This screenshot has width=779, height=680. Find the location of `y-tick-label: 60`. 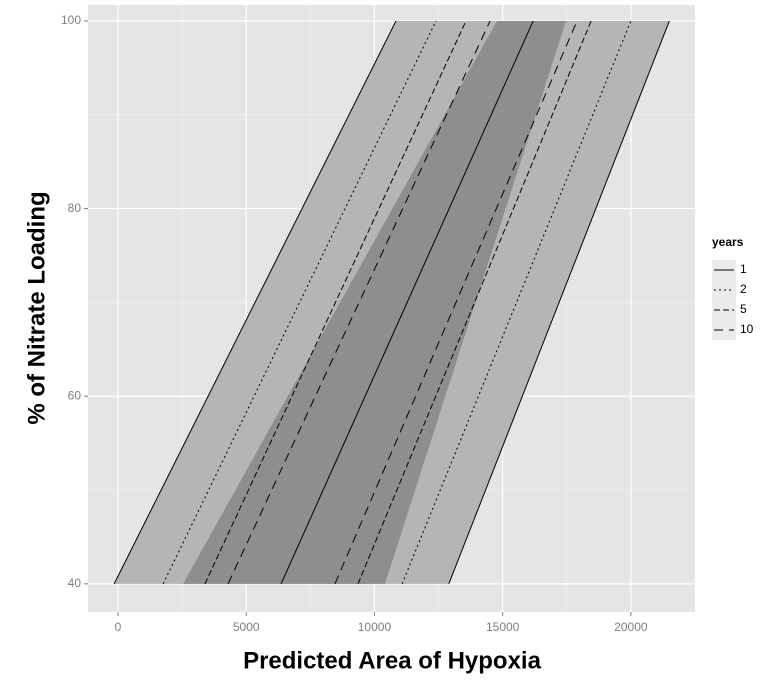

y-tick-label: 60 is located at coordinates (75, 395).